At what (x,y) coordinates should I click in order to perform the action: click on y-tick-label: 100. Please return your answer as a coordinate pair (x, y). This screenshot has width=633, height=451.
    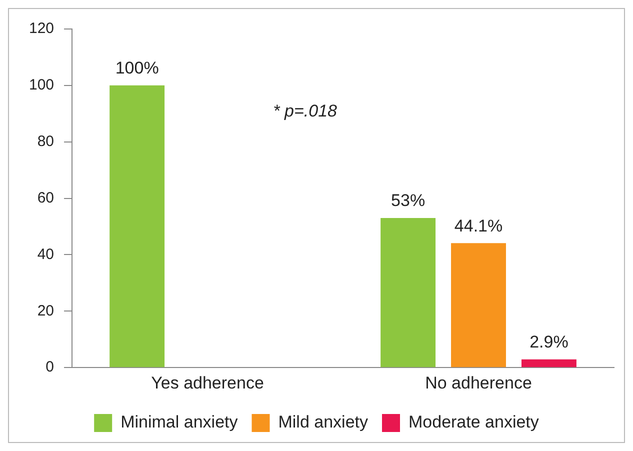
    Looking at the image, I should click on (41, 85).